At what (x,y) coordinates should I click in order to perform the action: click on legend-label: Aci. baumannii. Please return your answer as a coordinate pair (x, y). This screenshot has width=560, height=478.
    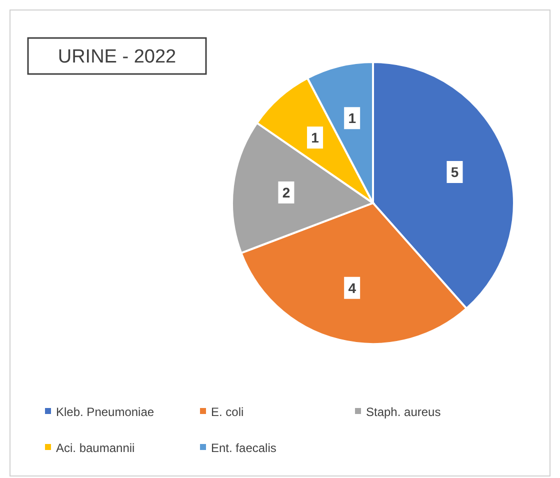
    Looking at the image, I should click on (95, 448).